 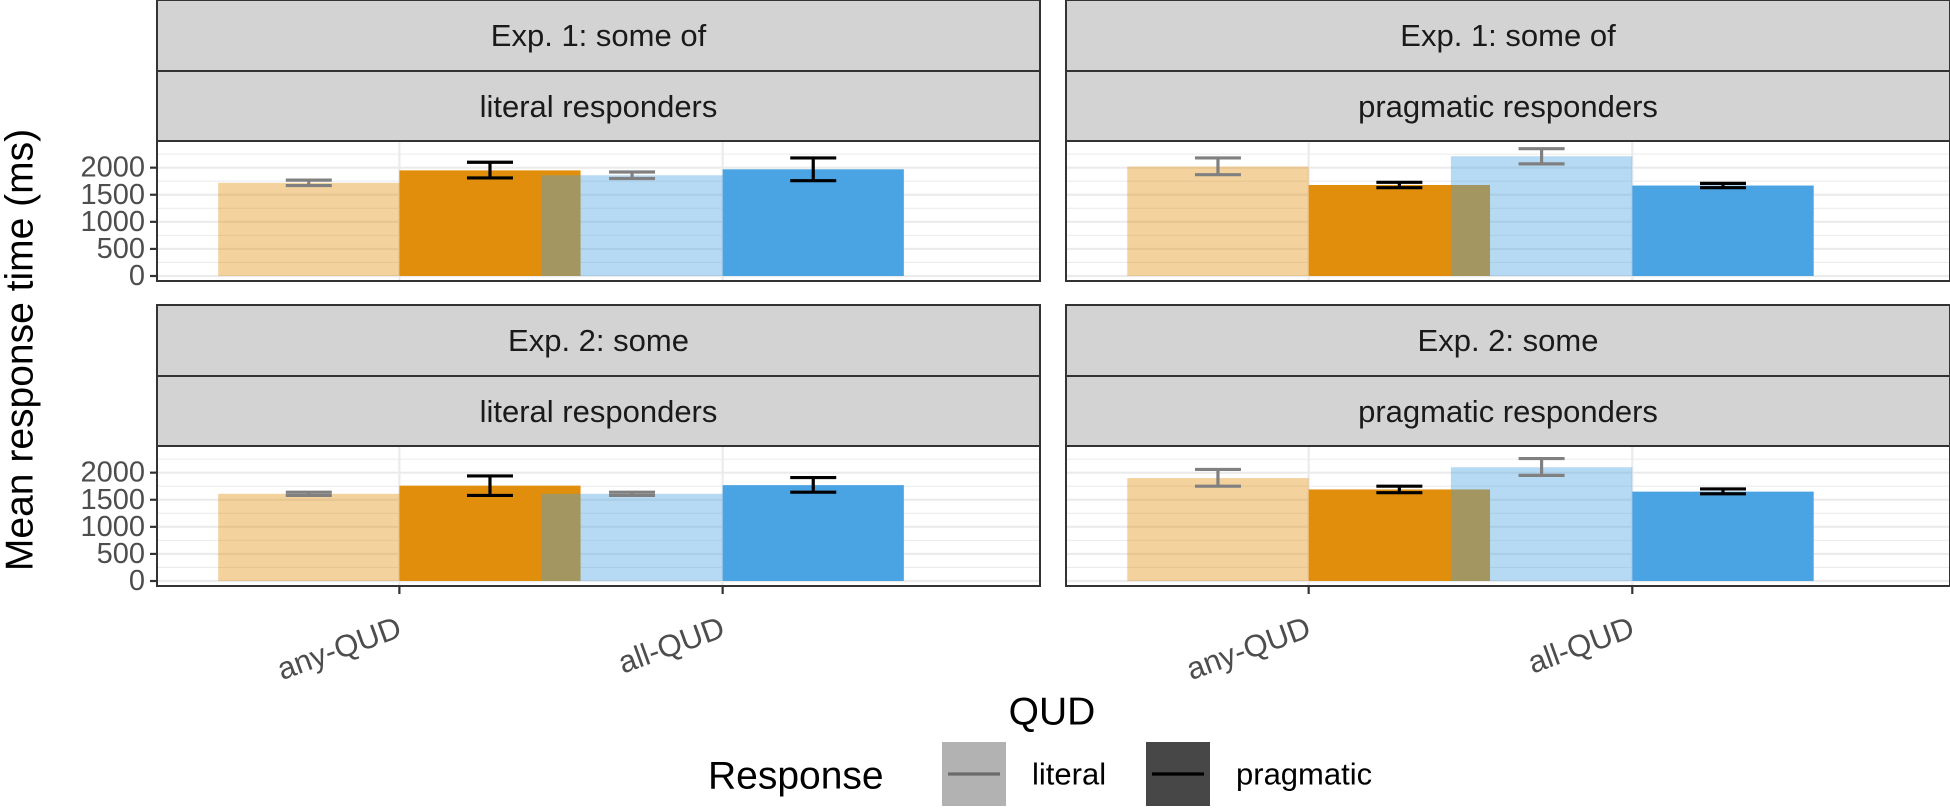 I want to click on x-axis-title: QUD, so click(x=1052, y=712).